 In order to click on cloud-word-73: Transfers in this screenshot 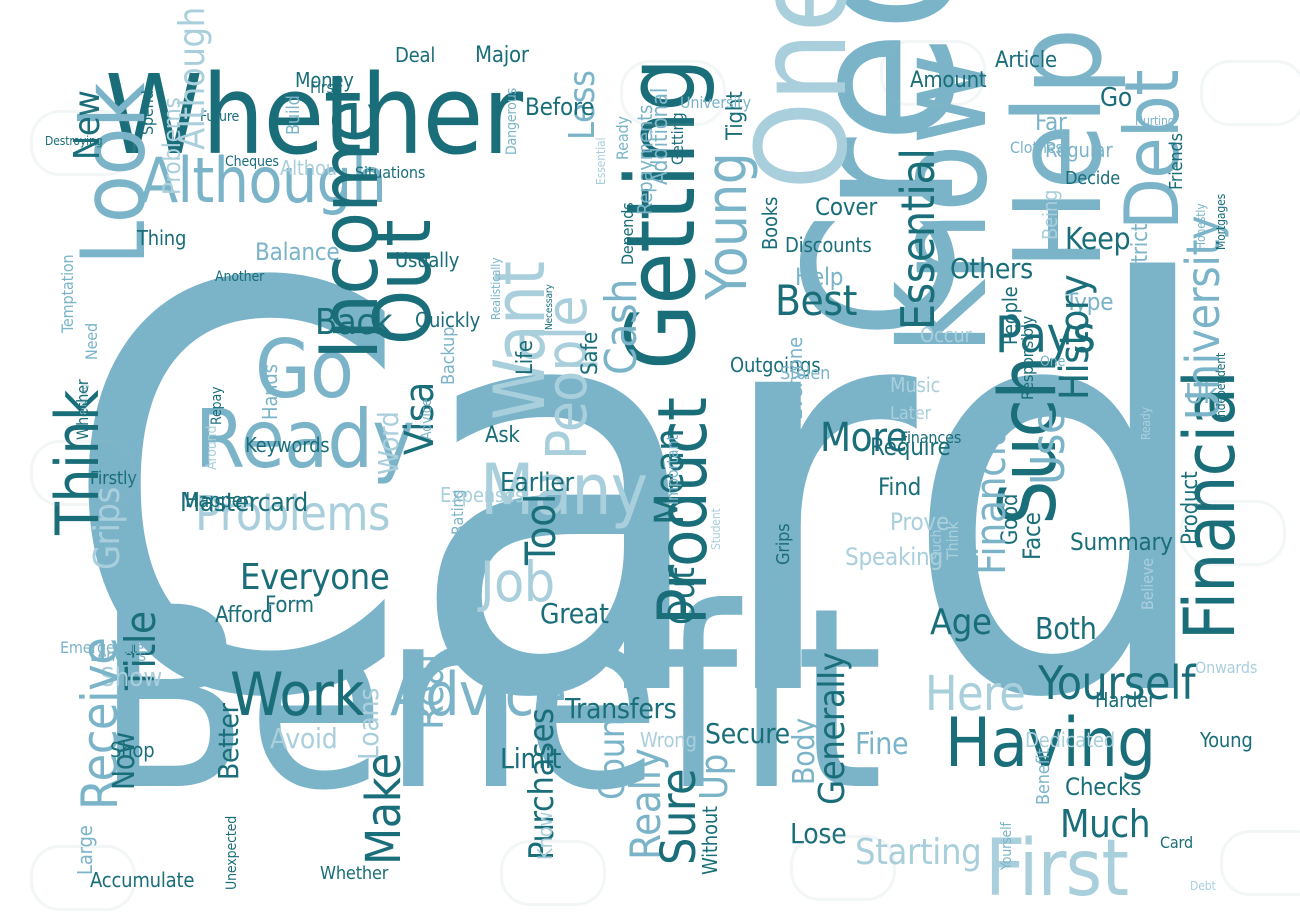, I will do `click(621, 708)`.